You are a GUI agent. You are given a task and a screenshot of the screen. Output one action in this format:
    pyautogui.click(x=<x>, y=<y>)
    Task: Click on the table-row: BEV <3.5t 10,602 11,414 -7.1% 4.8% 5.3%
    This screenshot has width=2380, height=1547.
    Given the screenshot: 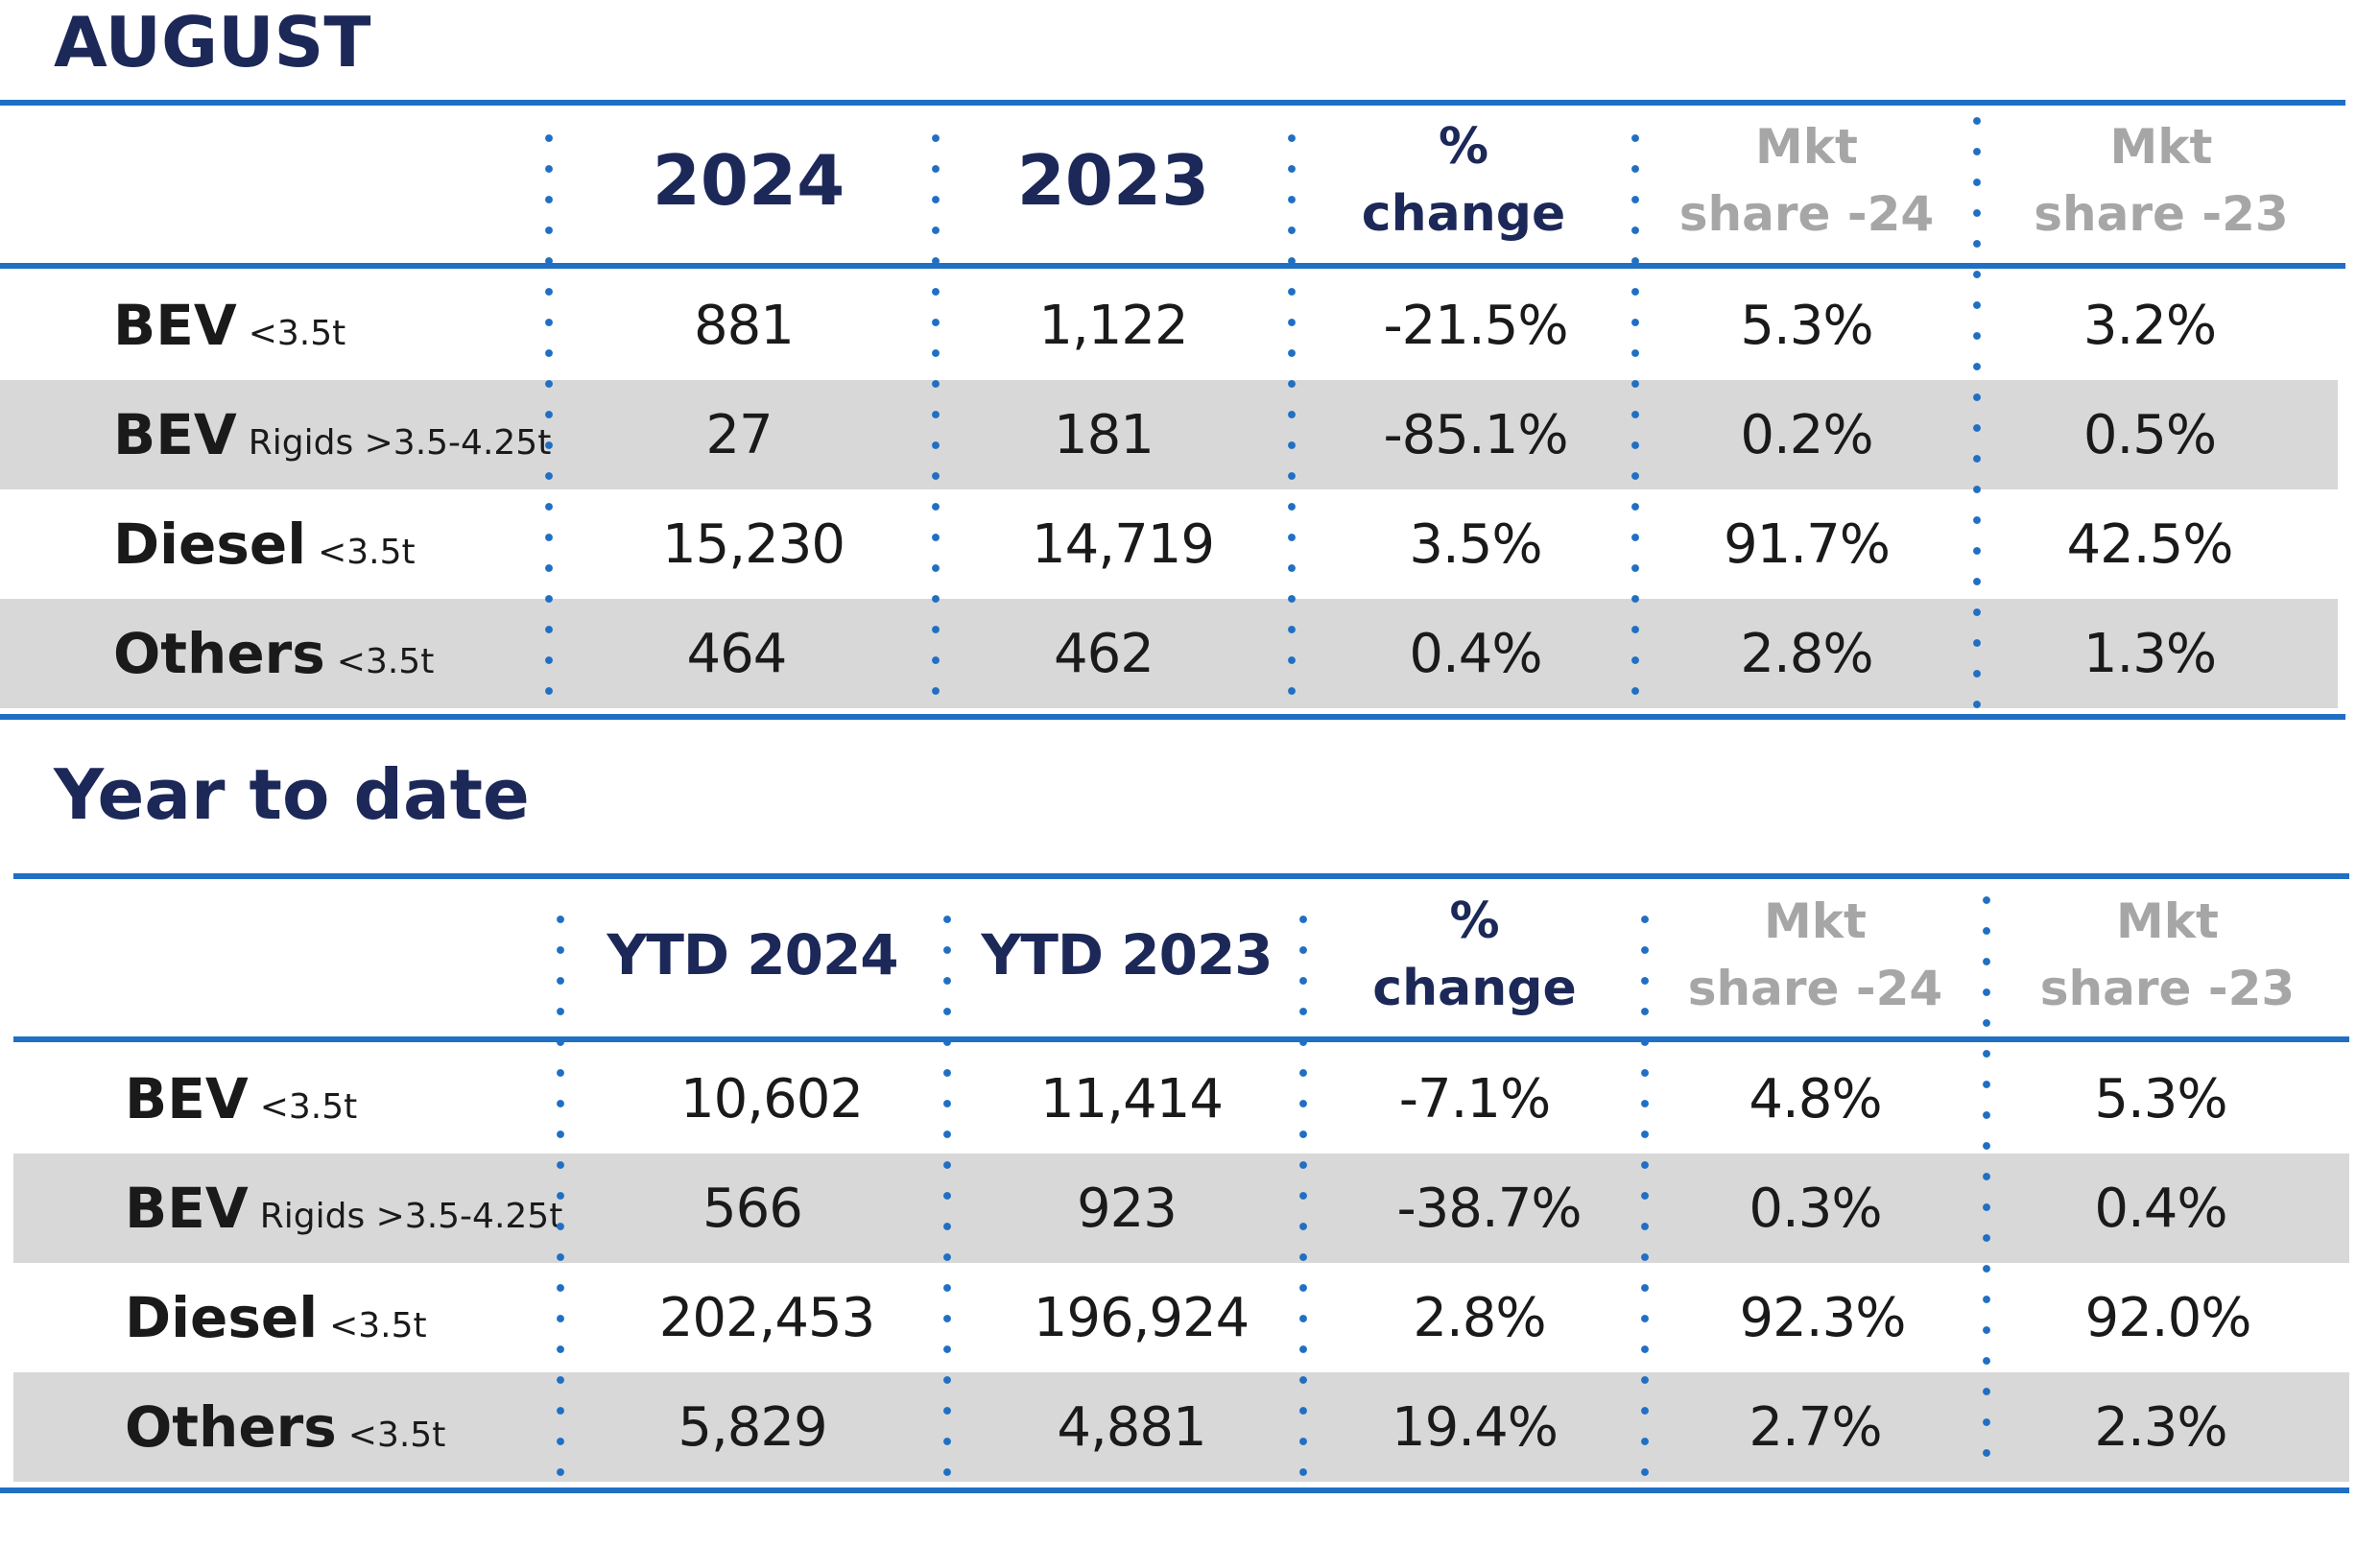 What is the action you would take?
    pyautogui.click(x=1181, y=1099)
    